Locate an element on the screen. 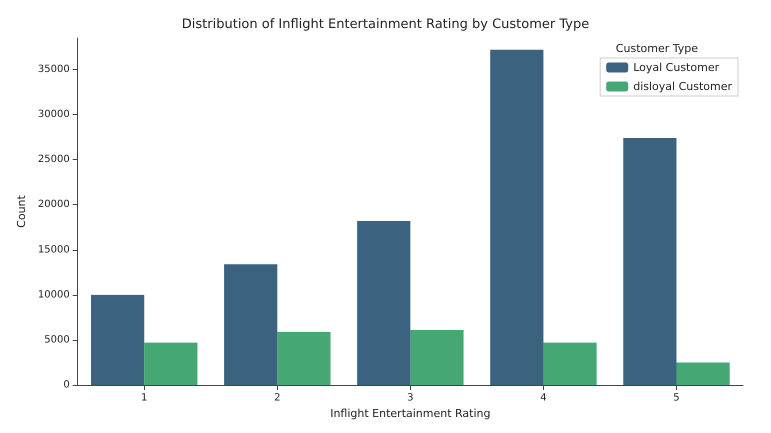  x-tick-label: 5 is located at coordinates (676, 398).